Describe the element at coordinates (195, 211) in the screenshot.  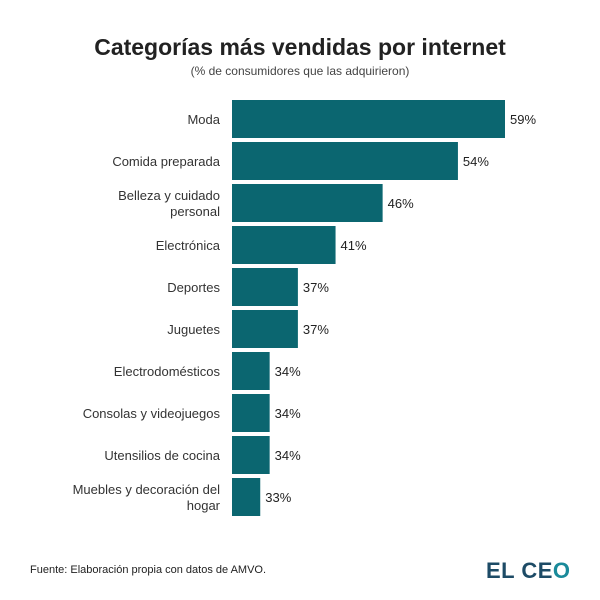
I see `category-label-line: personal` at that location.